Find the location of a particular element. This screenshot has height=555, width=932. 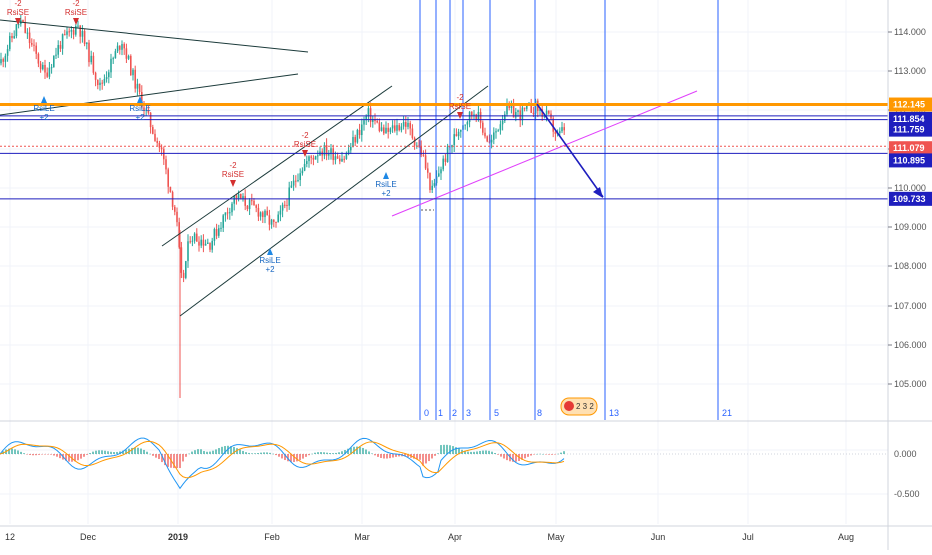

badge-text: 2 3 2 is located at coordinates (585, 406).